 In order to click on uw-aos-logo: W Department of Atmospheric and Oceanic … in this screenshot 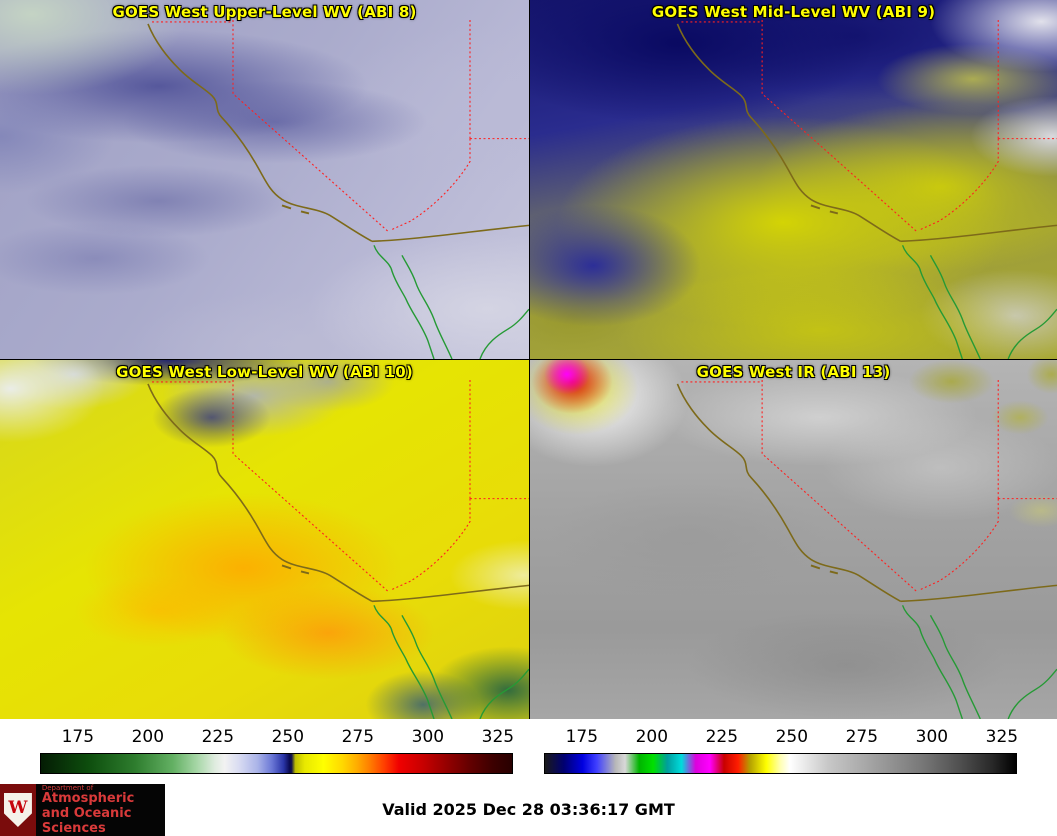, I will do `click(82, 810)`.